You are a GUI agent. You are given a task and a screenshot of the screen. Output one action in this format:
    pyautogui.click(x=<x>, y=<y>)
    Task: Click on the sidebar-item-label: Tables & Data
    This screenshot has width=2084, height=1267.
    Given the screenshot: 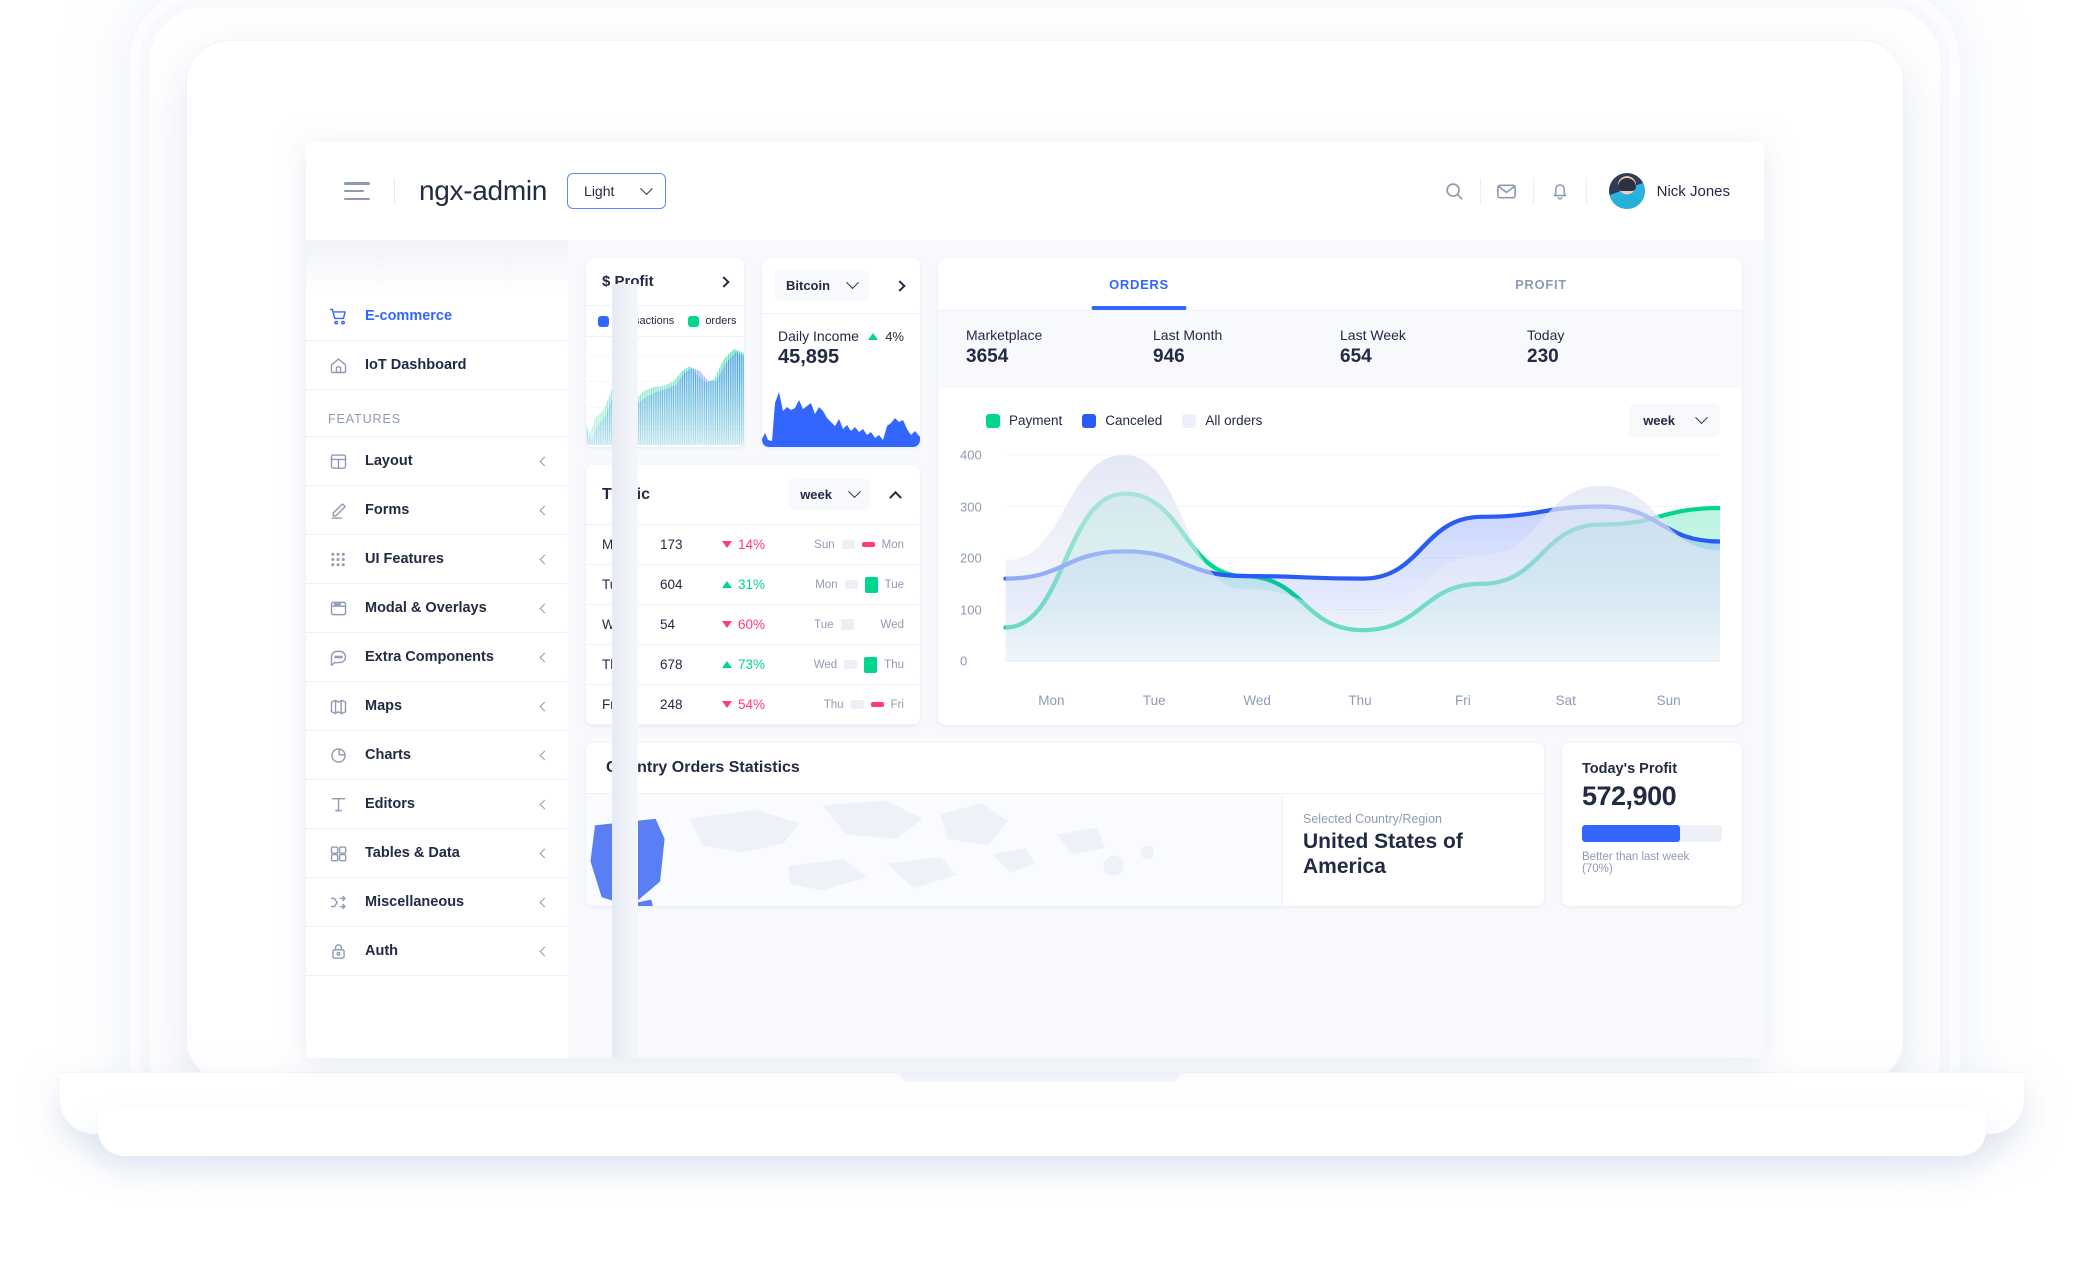 What is the action you would take?
    pyautogui.click(x=412, y=853)
    